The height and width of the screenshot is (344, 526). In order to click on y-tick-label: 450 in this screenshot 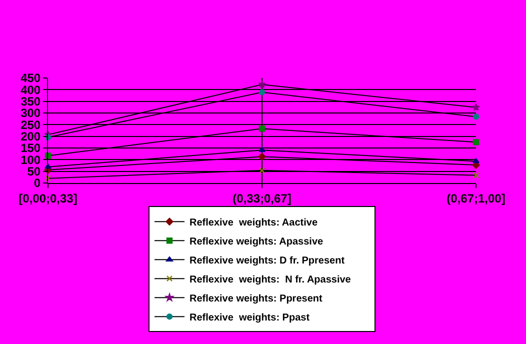, I will do `click(30, 78)`.